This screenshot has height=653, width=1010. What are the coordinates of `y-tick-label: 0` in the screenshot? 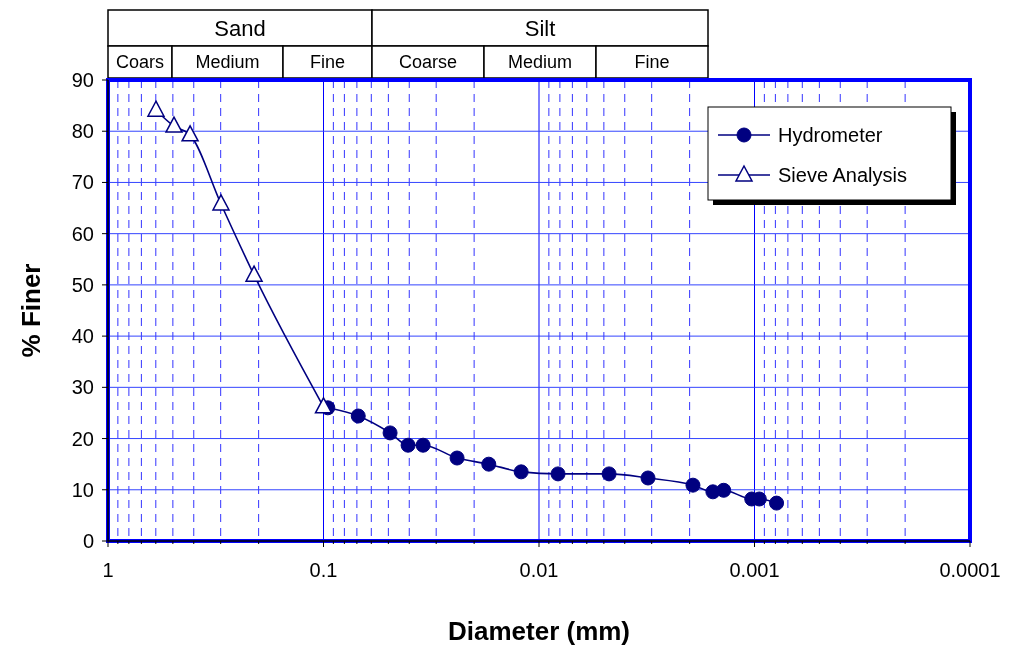 It's located at (88, 541).